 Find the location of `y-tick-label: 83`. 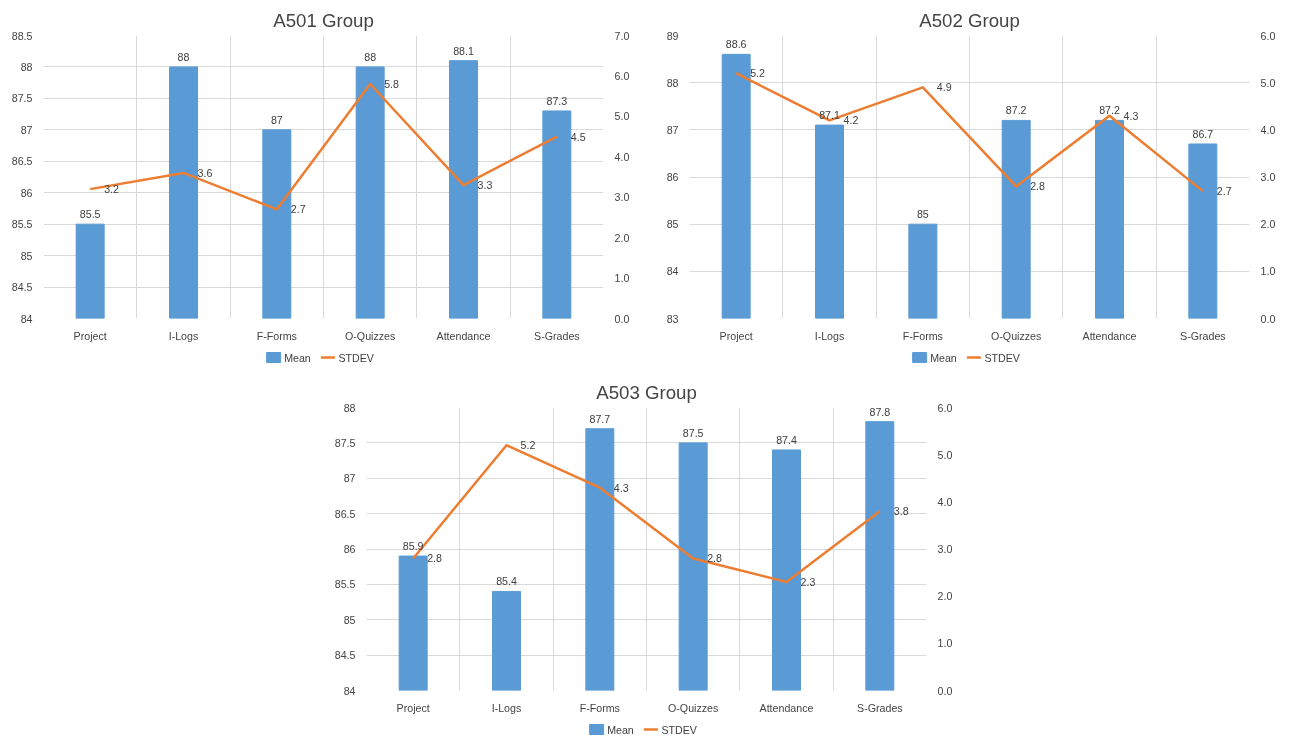

y-tick-label: 83 is located at coordinates (672, 318).